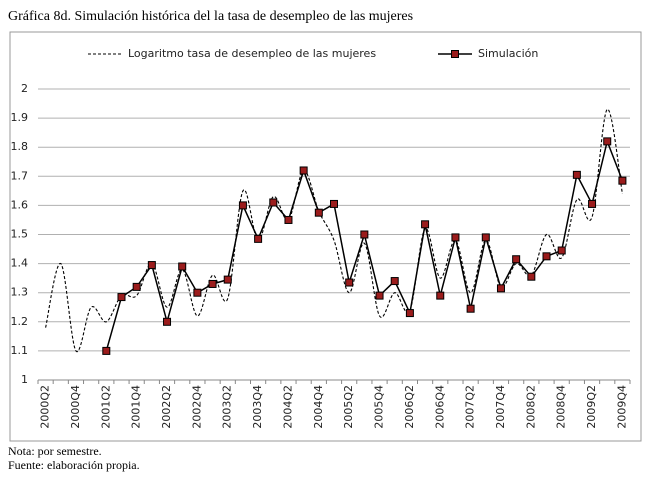  What do you see at coordinates (508, 53) in the screenshot?
I see `legend-label: Simulación` at bounding box center [508, 53].